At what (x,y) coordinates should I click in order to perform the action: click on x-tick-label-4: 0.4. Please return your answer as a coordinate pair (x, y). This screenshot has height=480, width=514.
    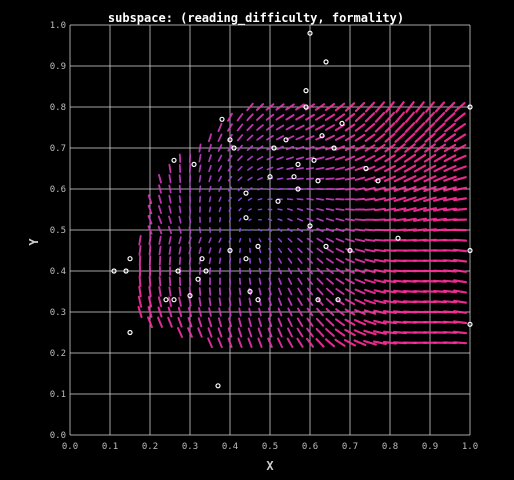
    Looking at the image, I should click on (230, 447).